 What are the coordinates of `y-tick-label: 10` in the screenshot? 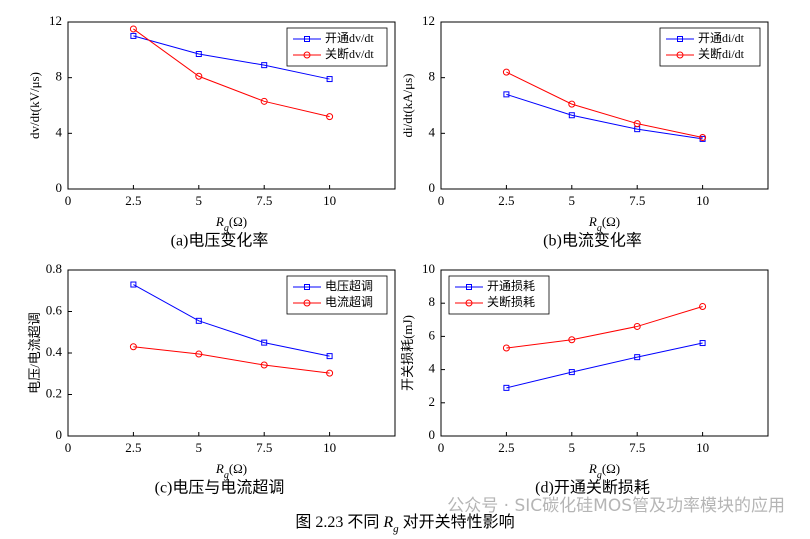 It's located at (428, 268).